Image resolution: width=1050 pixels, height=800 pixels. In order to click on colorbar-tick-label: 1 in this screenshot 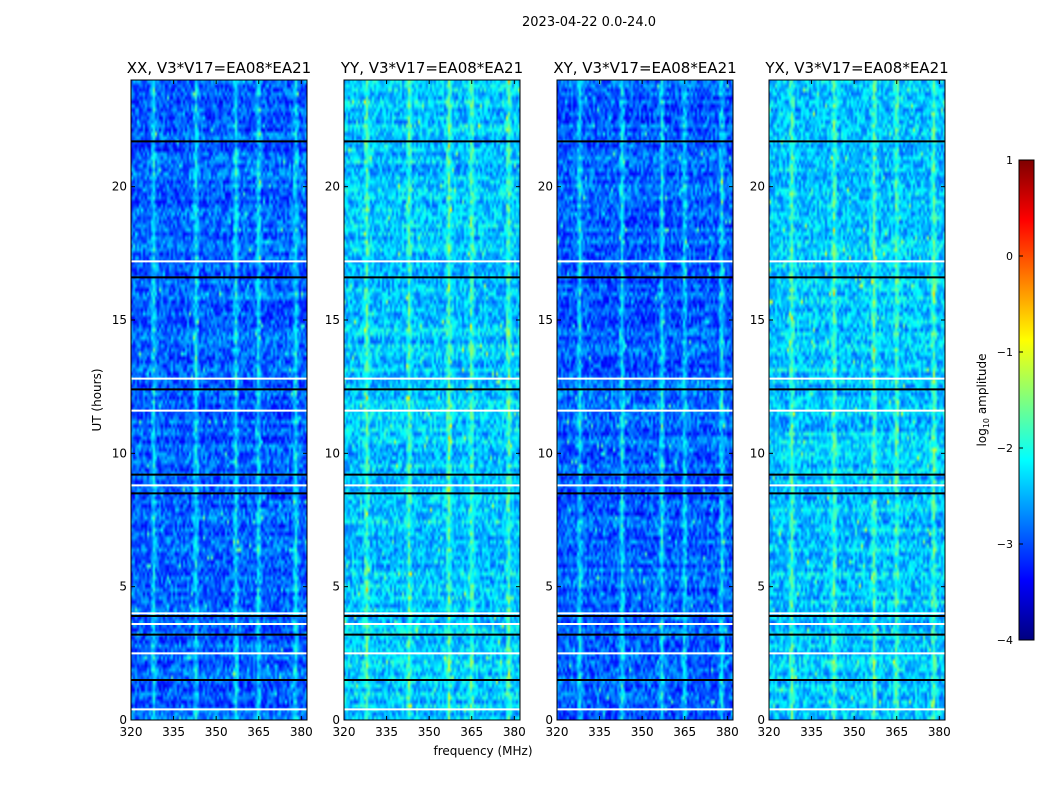, I will do `click(1009, 160)`.